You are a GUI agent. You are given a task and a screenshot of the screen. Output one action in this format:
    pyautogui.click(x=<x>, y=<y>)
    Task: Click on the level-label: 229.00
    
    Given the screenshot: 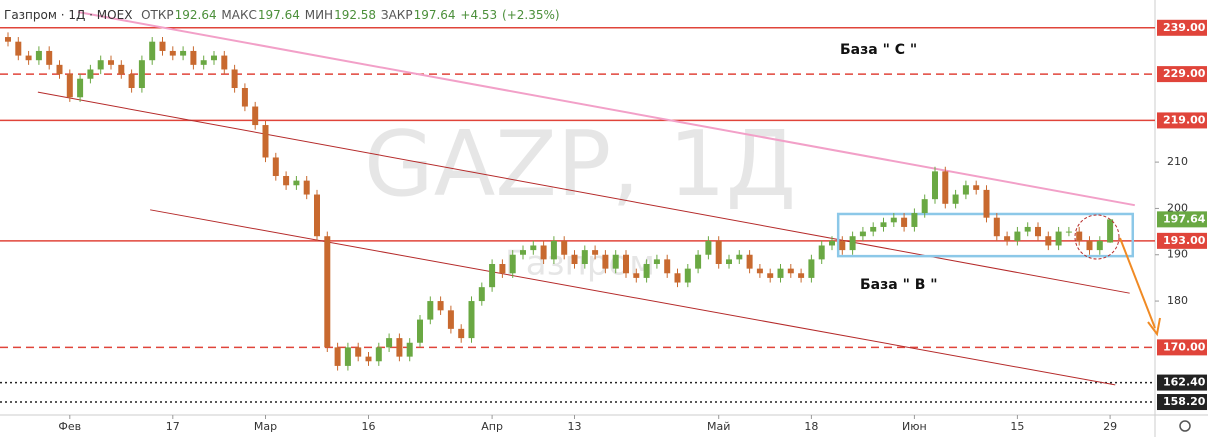 What is the action you would take?
    pyautogui.click(x=1184, y=73)
    